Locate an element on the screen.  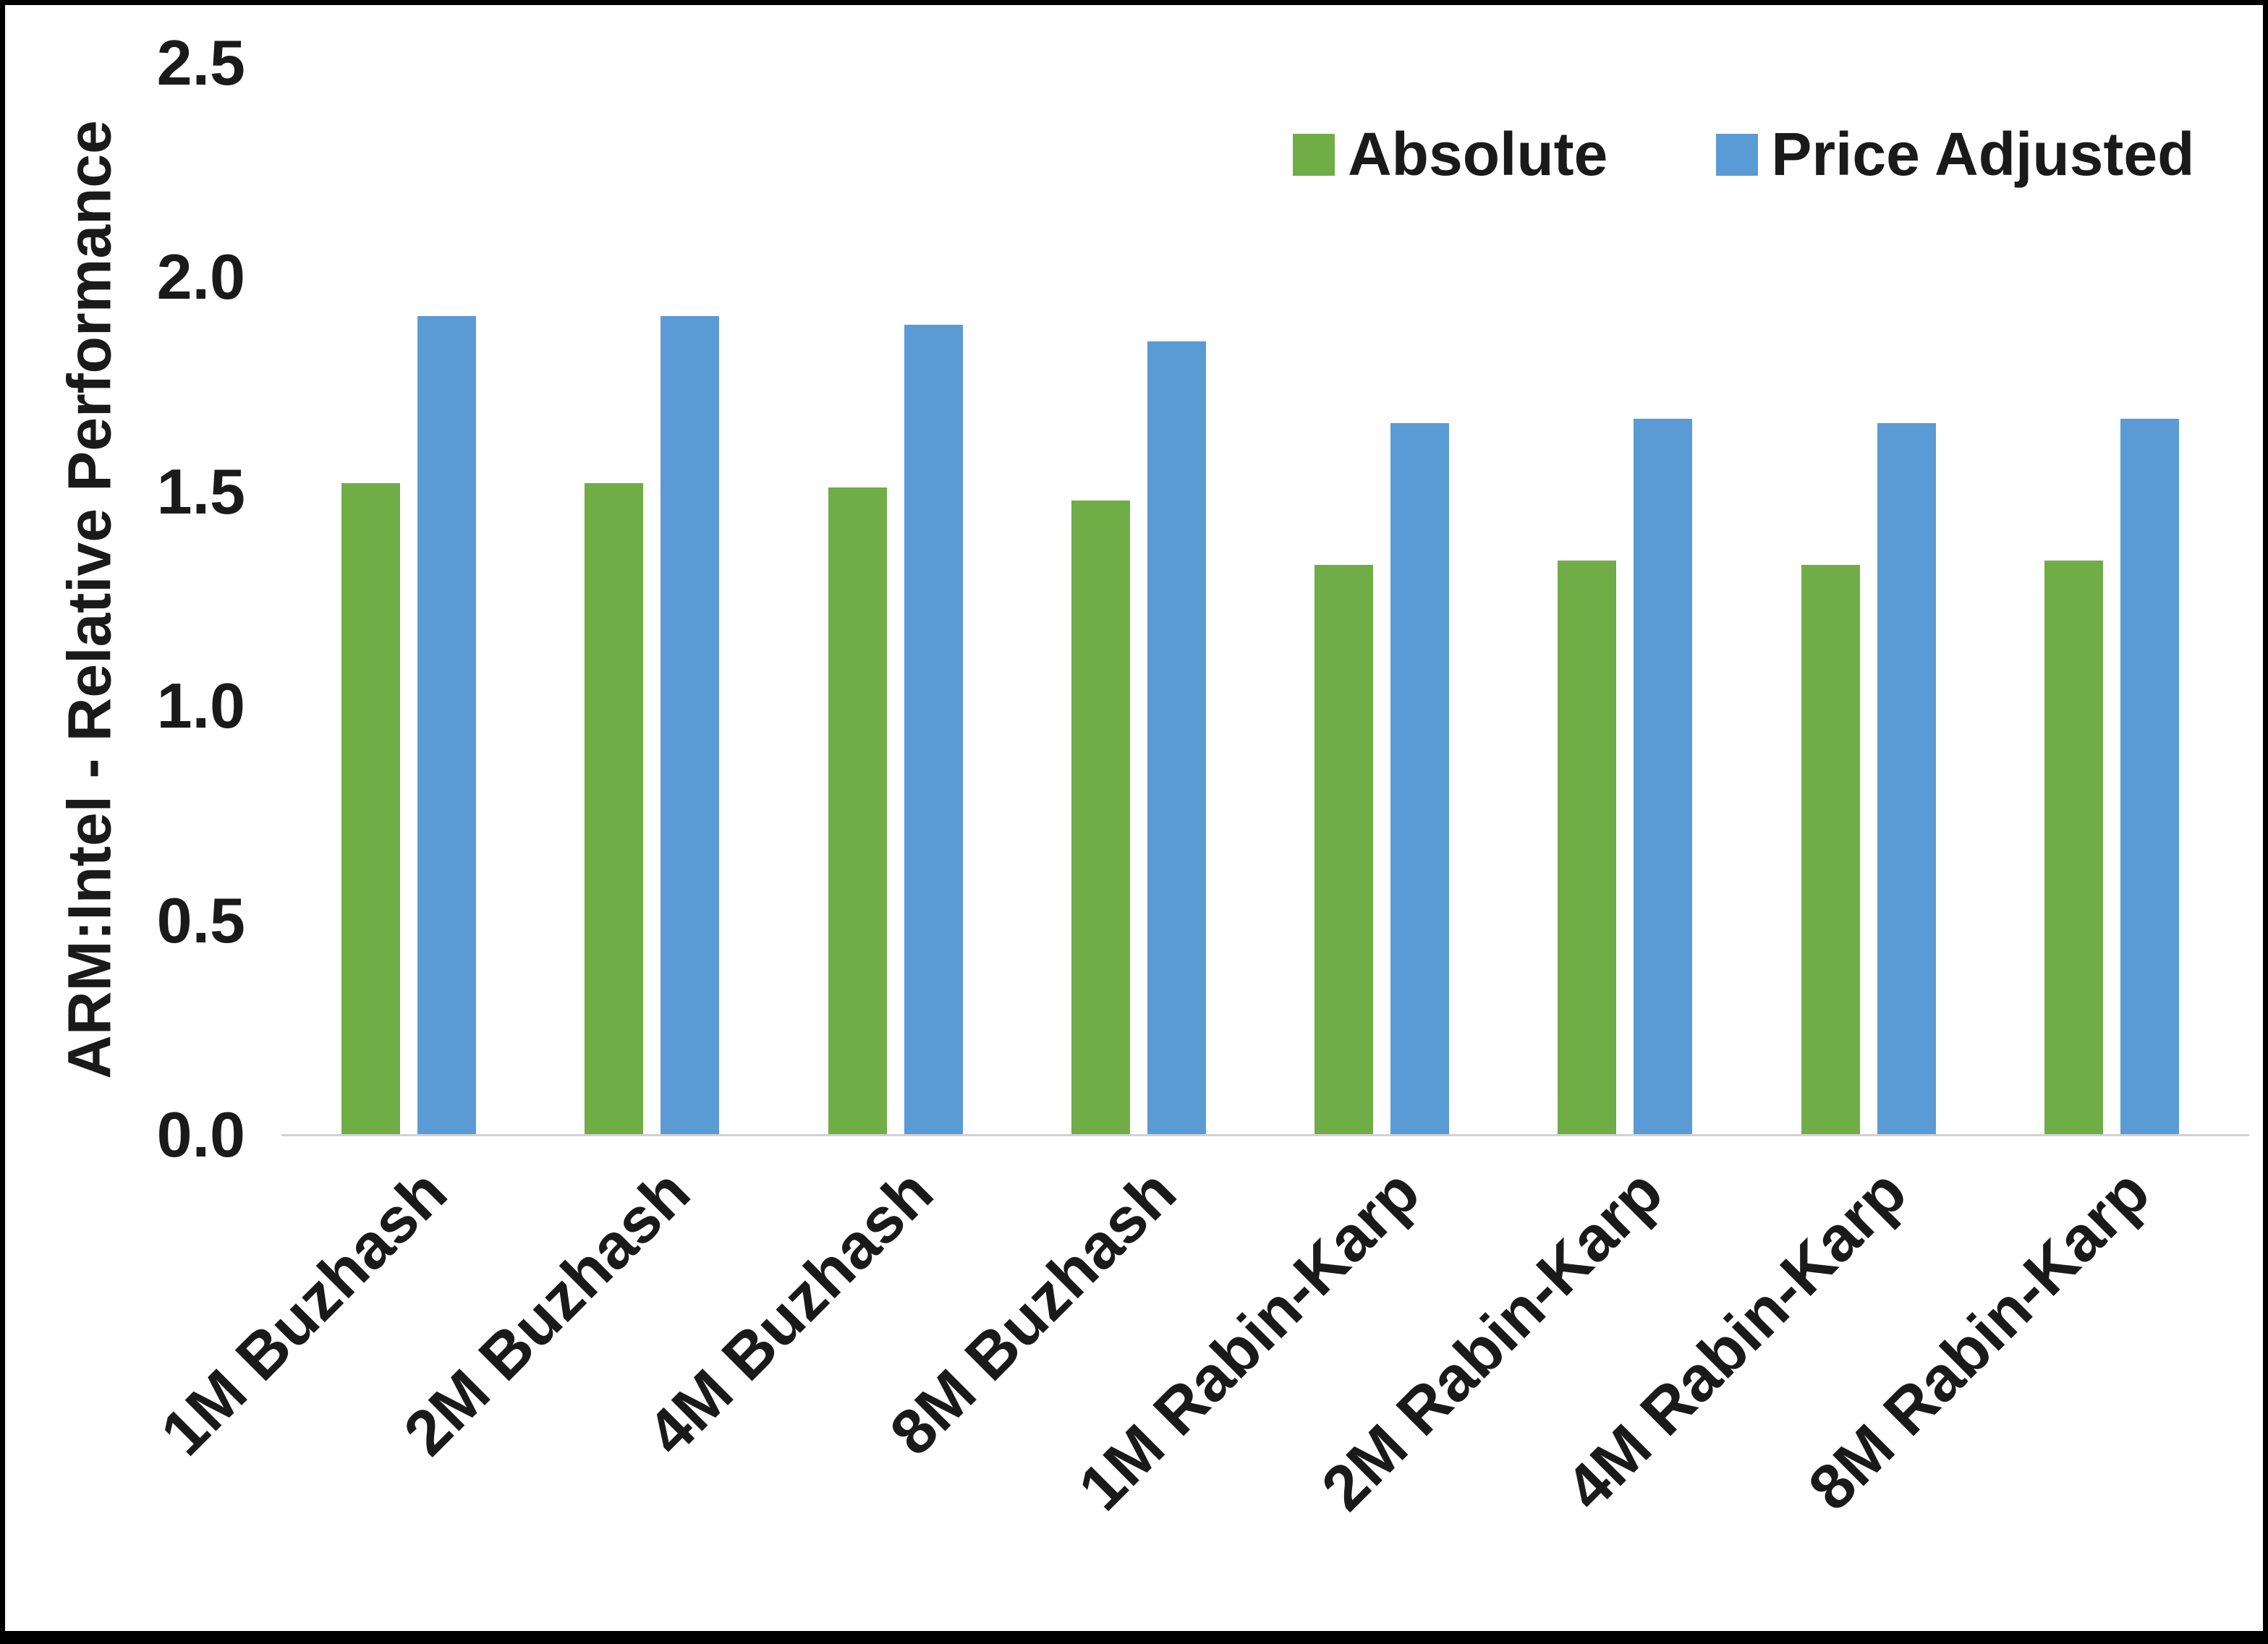
bar-price-adjusted-2m-buzhash is located at coordinates (690, 725).